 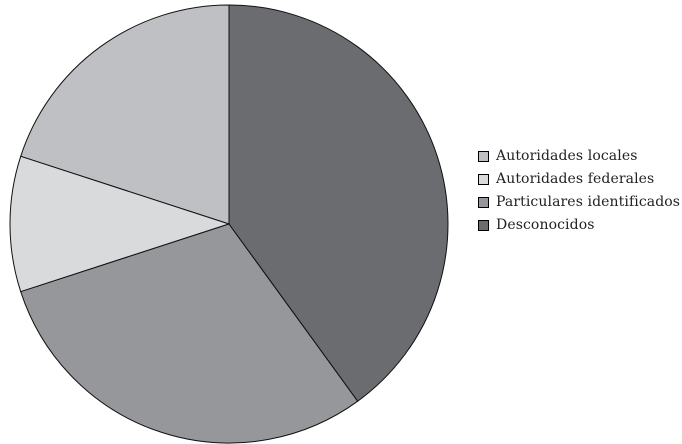 I want to click on legend-item-autoridades-federales: Autoridades federales, so click(x=579, y=179).